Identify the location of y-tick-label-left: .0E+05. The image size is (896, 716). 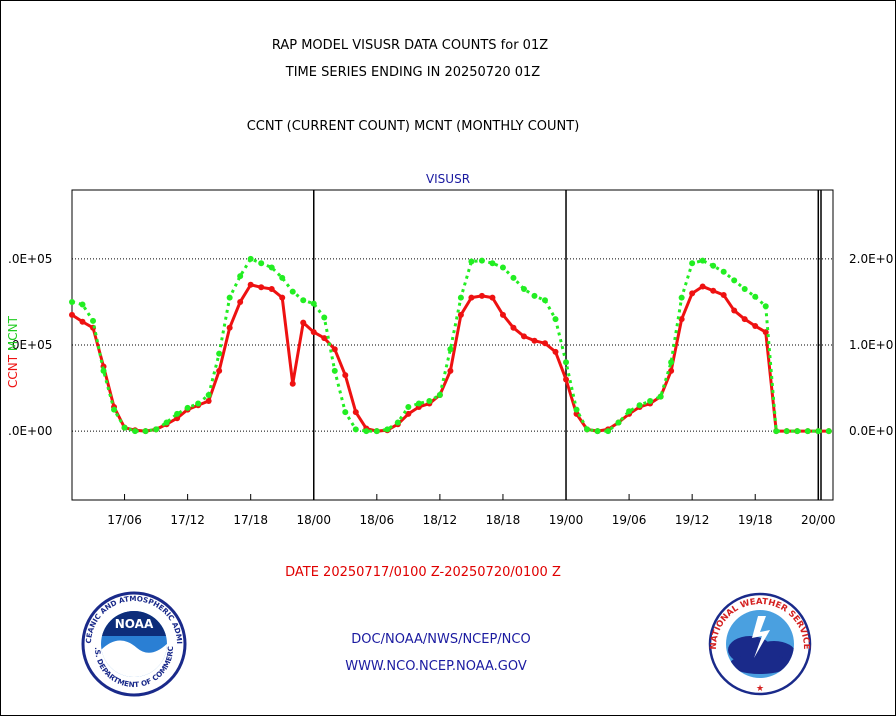
(30, 345).